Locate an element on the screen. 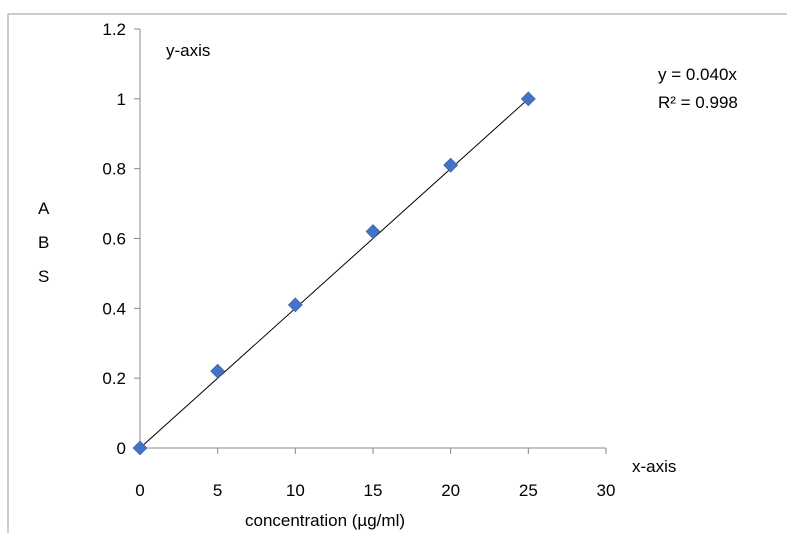 The width and height of the screenshot is (787, 533). y-tick-label: 0.8 is located at coordinates (114, 169).